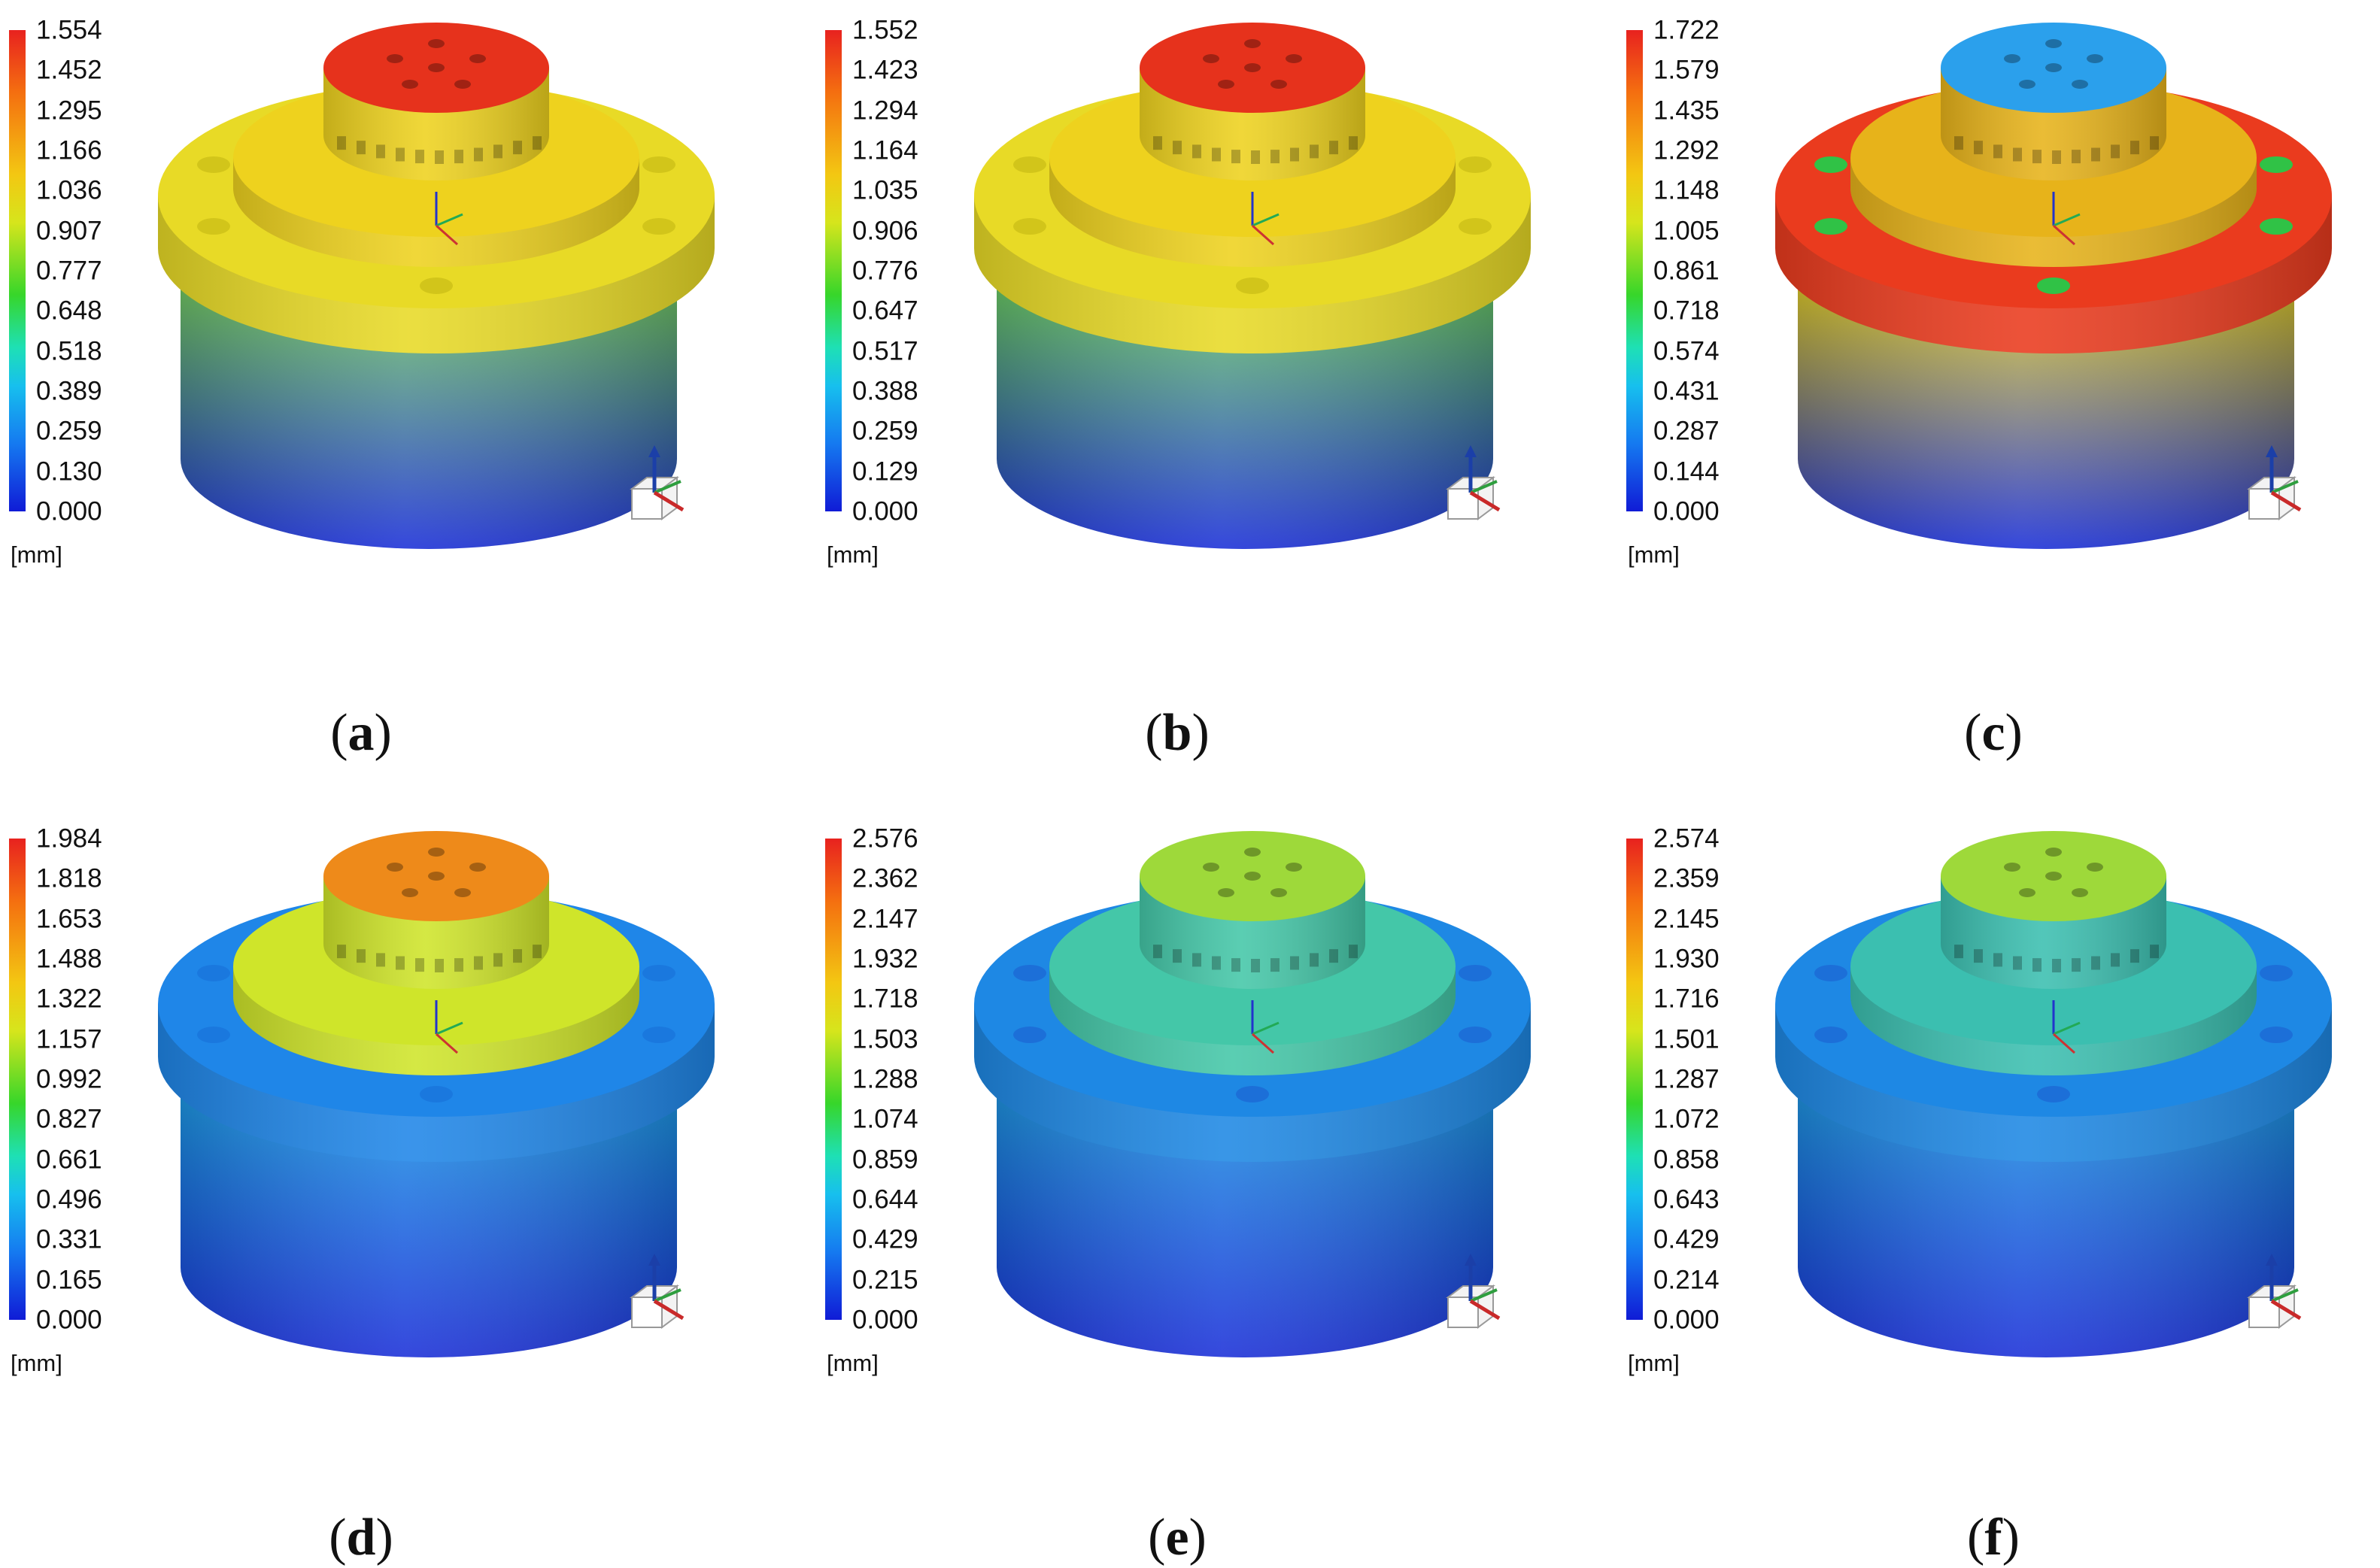 This screenshot has height=1568, width=2380. I want to click on colorbar-tick-label: 0.259, so click(885, 431).